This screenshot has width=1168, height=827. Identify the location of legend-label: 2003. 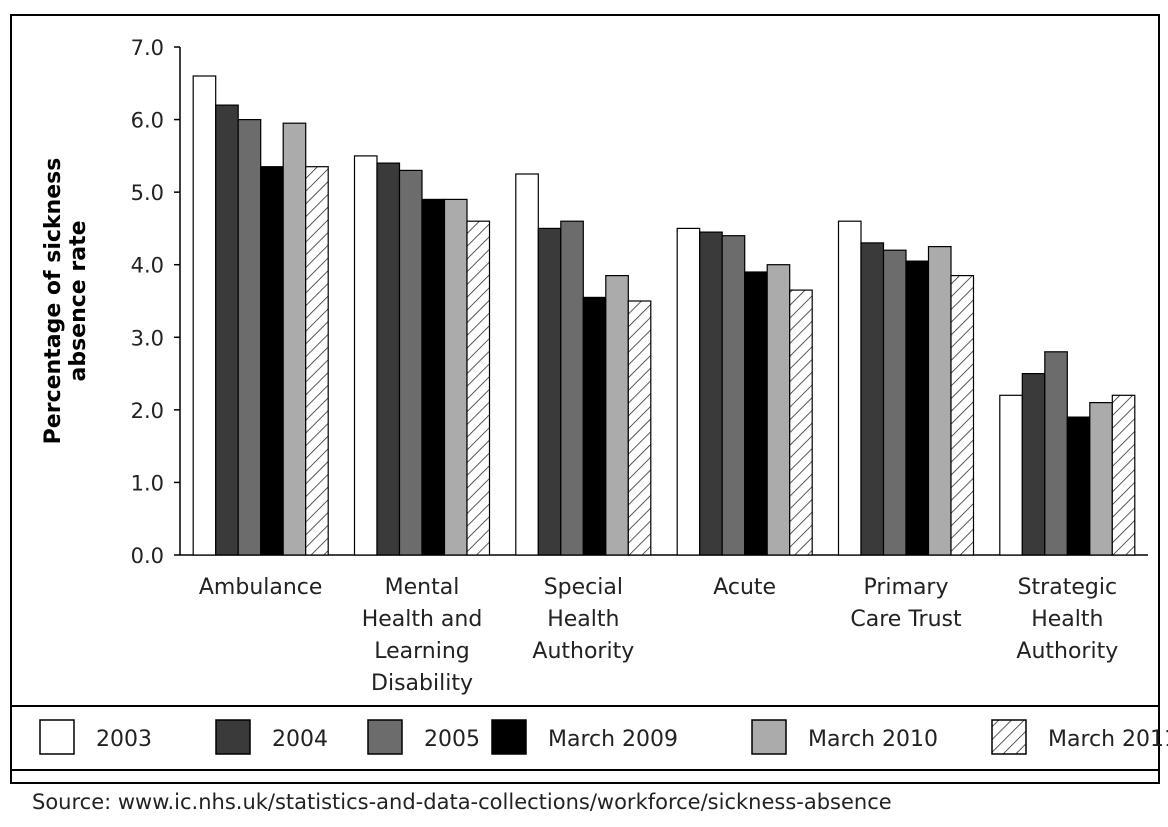
(124, 739).